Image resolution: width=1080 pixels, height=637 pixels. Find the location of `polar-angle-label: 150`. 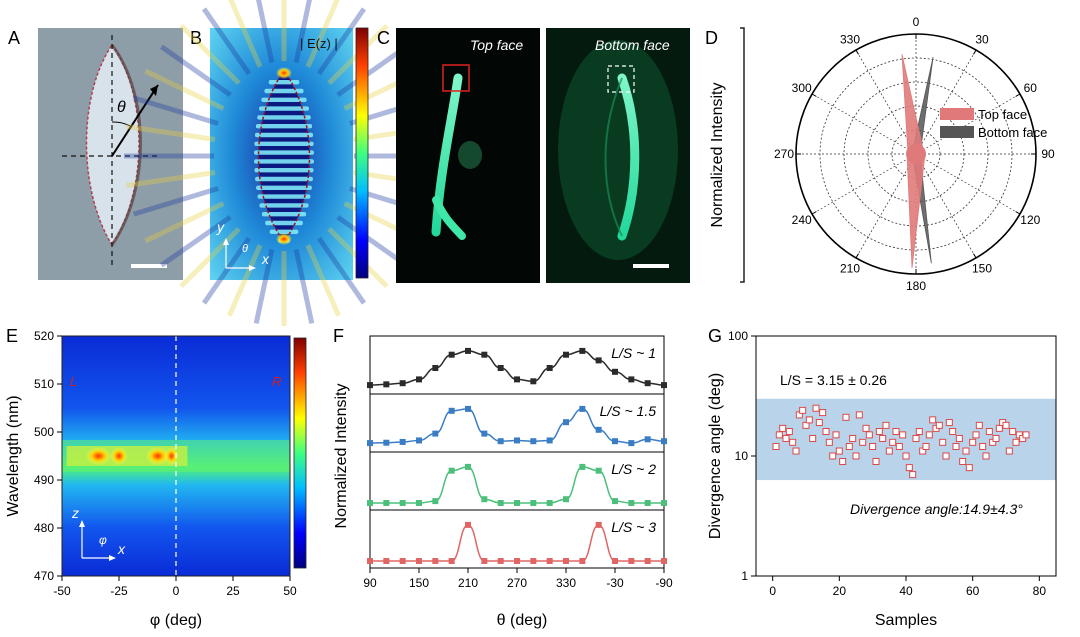

polar-angle-label: 150 is located at coordinates (982, 268).